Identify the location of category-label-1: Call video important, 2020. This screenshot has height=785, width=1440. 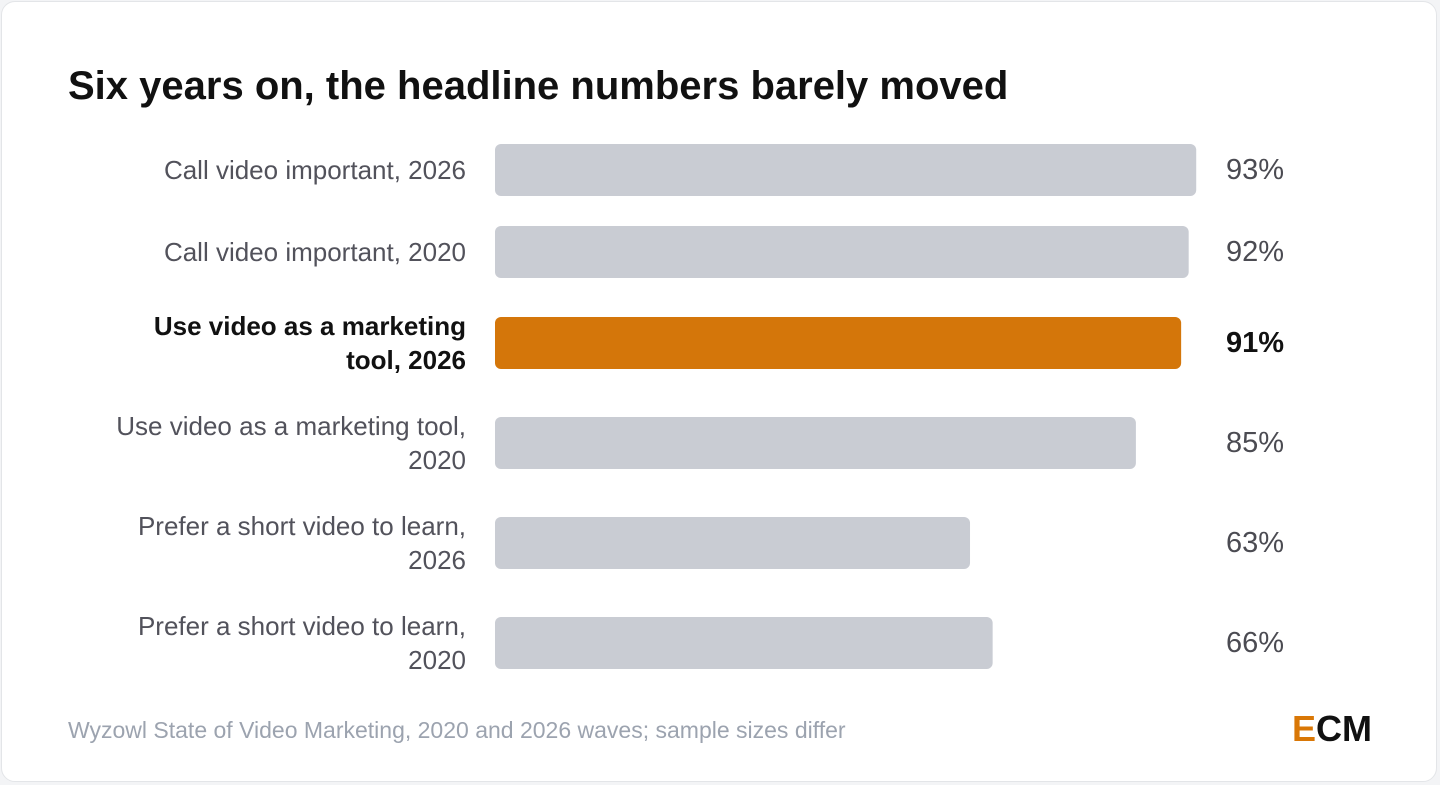
(315, 252).